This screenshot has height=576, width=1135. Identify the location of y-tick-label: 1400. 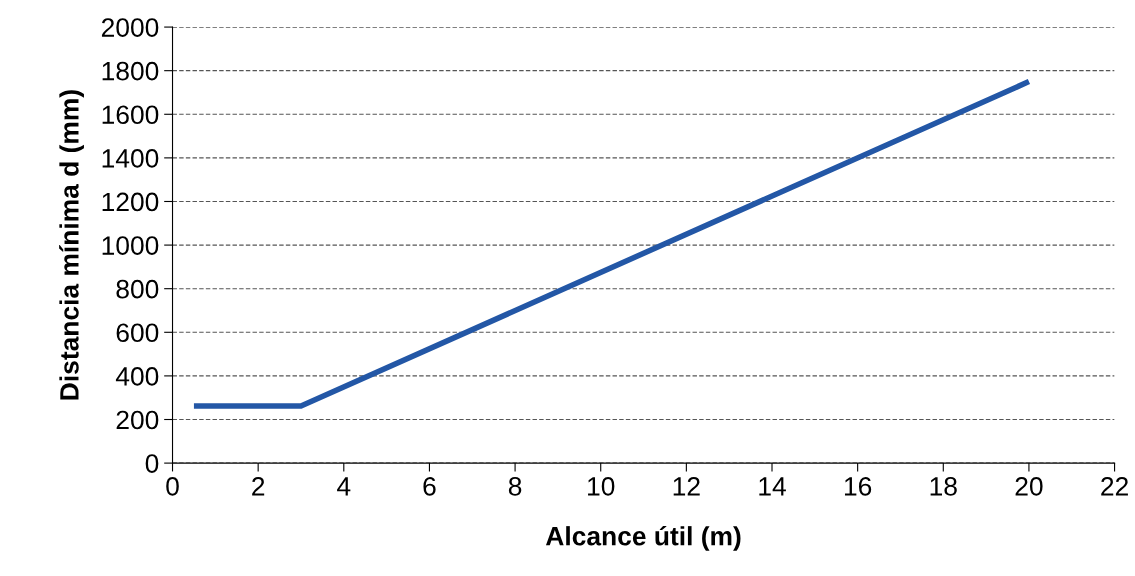
(130, 158).